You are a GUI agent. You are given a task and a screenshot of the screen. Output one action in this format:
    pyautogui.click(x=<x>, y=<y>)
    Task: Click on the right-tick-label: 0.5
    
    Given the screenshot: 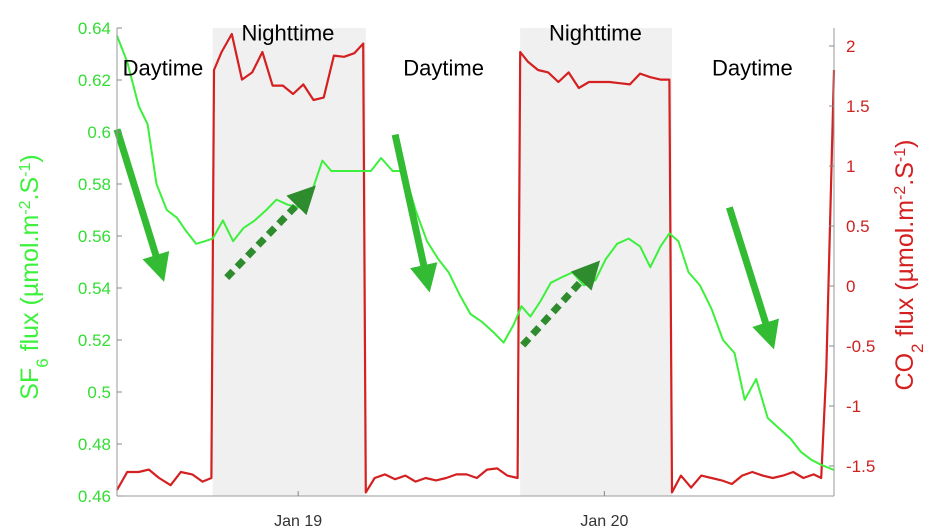 What is the action you would take?
    pyautogui.click(x=858, y=226)
    